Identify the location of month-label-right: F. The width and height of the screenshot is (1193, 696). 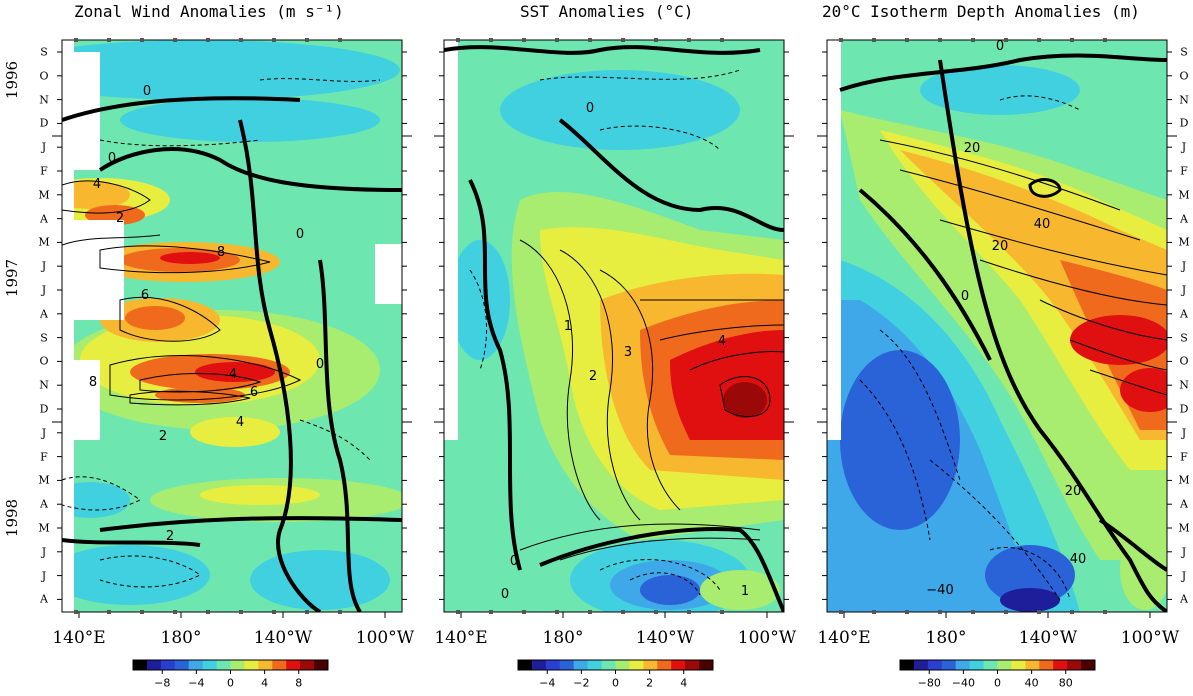
(1184, 171).